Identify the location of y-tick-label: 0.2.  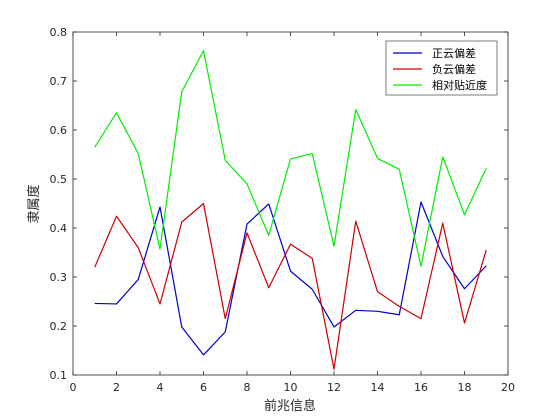
(59, 326).